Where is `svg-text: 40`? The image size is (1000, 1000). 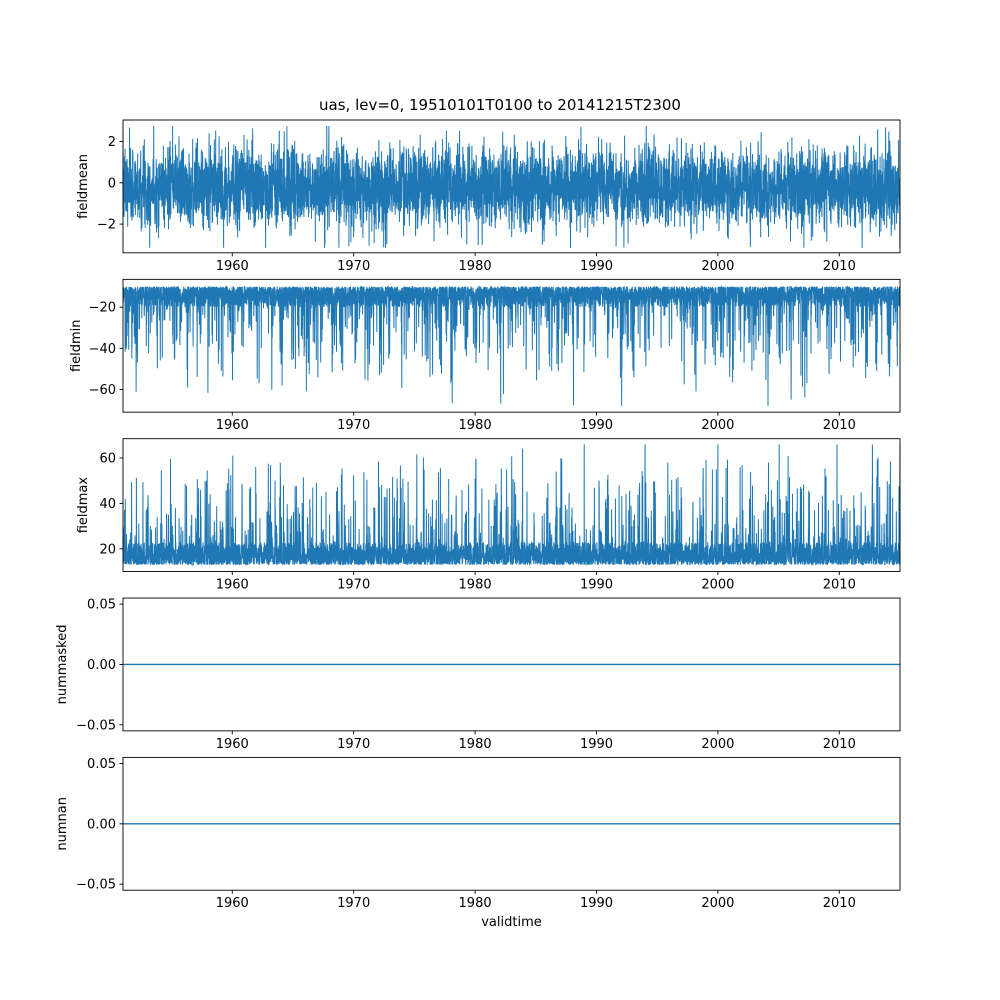 svg-text: 40 is located at coordinates (107, 504).